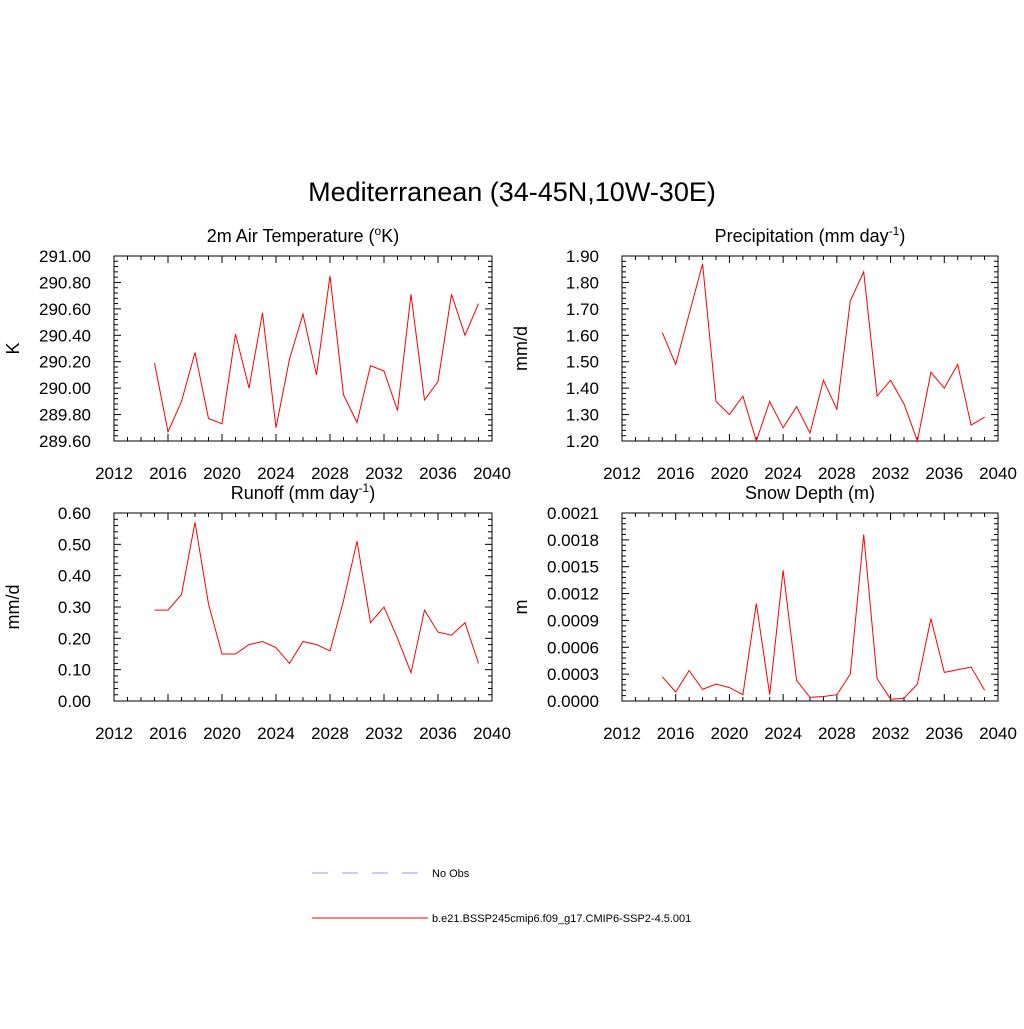 The image size is (1024, 1029). What do you see at coordinates (582, 282) in the screenshot?
I see `y-tick-label: 1.80` at bounding box center [582, 282].